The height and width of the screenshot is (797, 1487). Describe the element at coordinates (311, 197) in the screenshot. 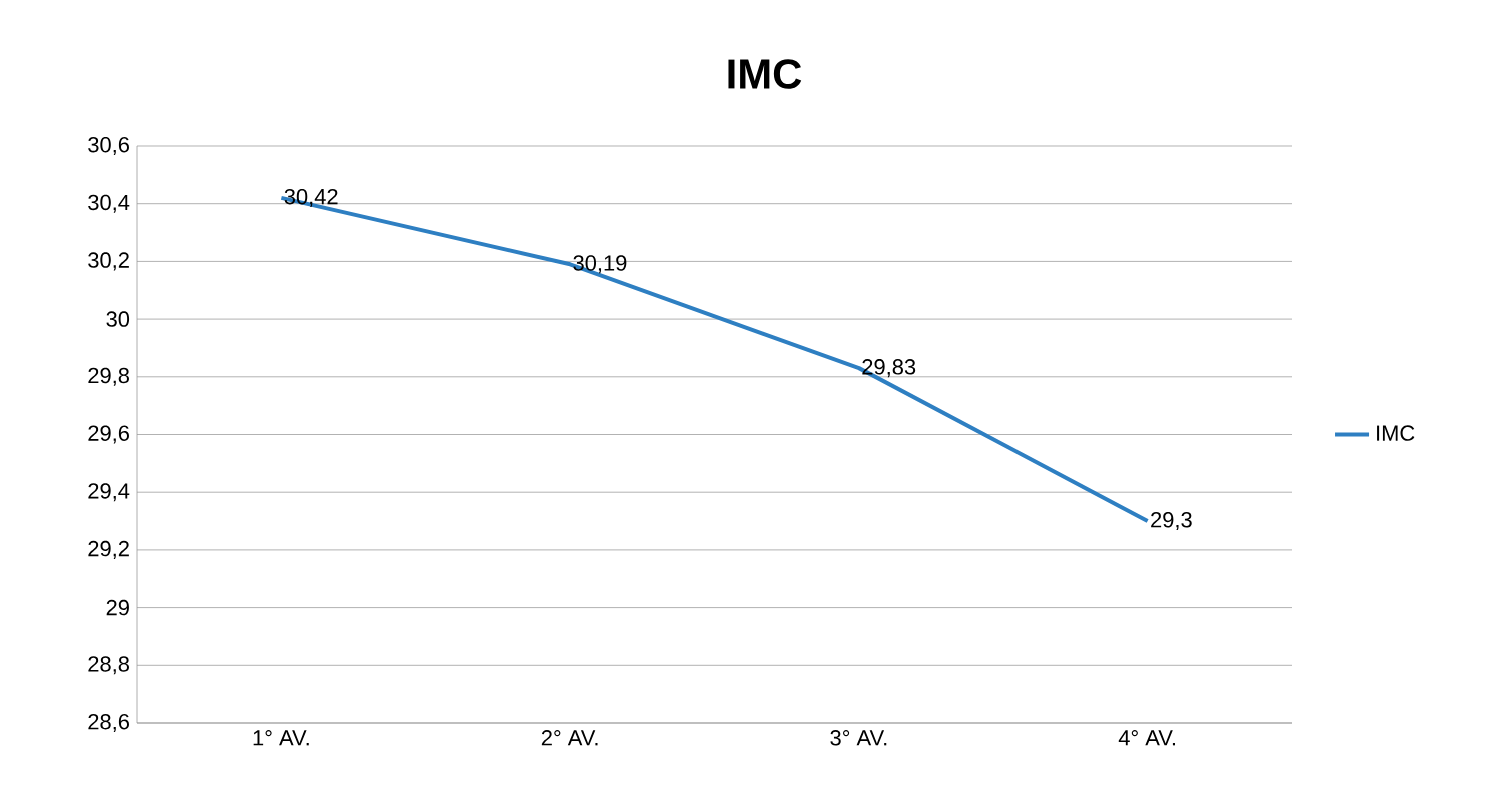

I see `data-label: 30,42` at that location.